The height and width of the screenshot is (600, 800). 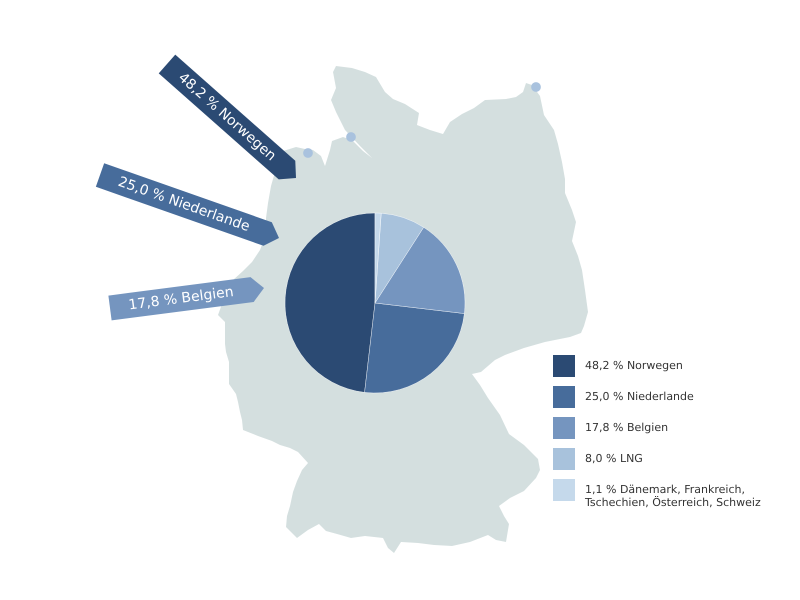 What do you see at coordinates (672, 496) in the screenshot?
I see `legend-label: 1,1 % Dänemark, Frankreich, Tschechien, Österreich, Schweiz` at bounding box center [672, 496].